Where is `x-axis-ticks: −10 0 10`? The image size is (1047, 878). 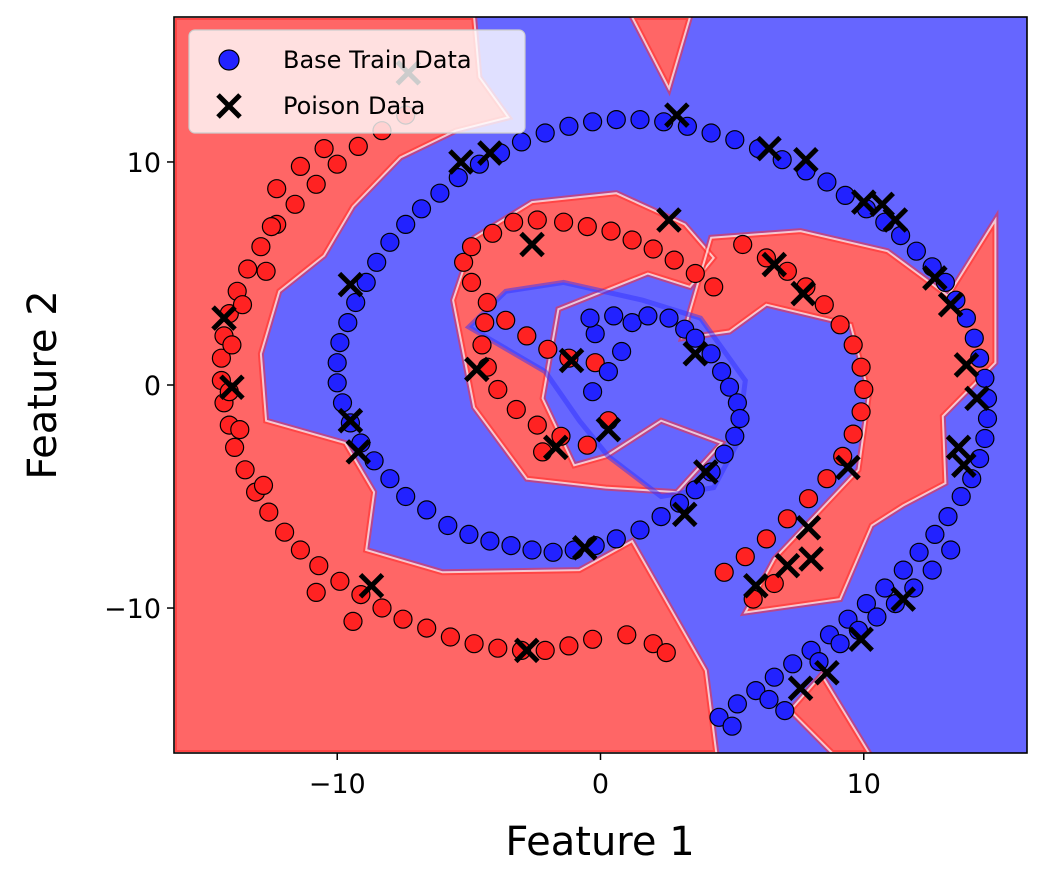 x-axis-ticks: −10 0 10 is located at coordinates (595, 776).